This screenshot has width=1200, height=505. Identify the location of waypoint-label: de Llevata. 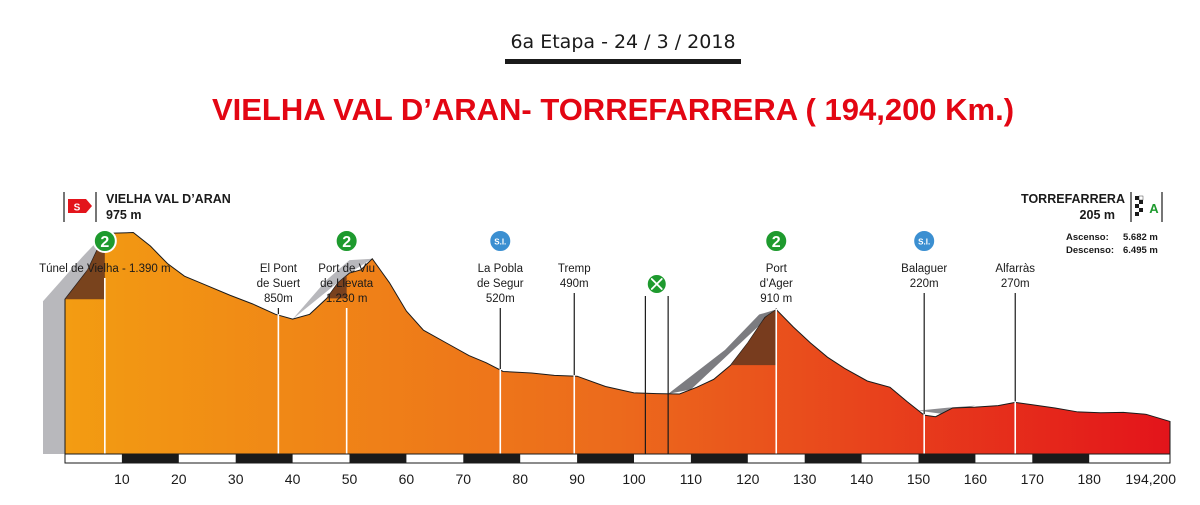
(347, 284).